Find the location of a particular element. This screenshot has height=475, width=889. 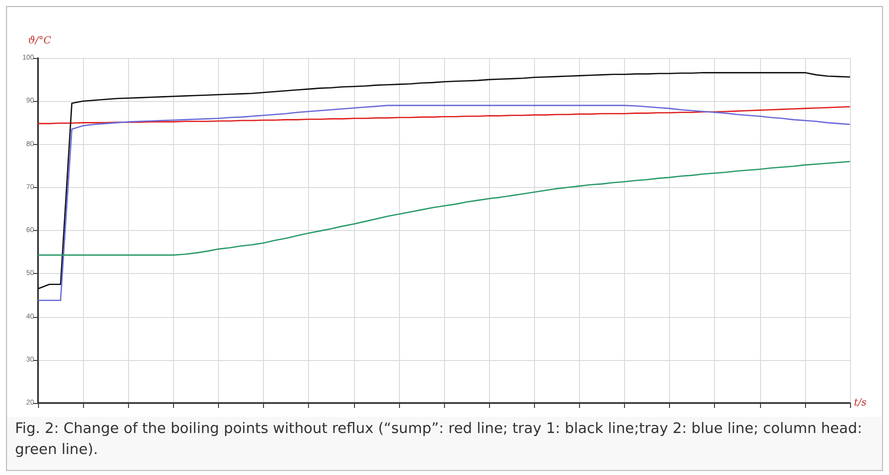

x-axis-title: t/s is located at coordinates (860, 403).